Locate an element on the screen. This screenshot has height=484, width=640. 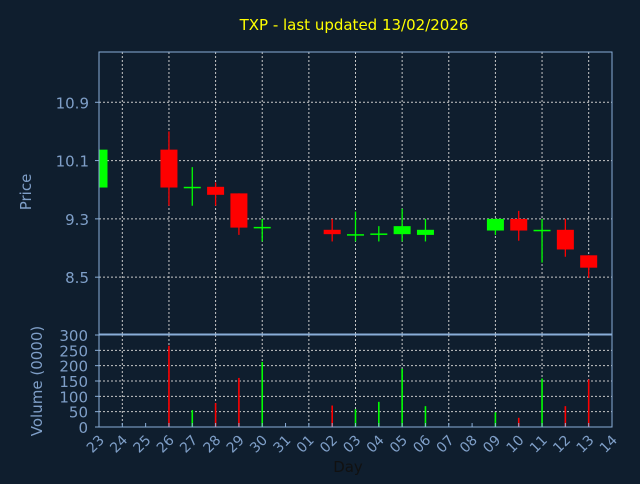
volume-y-tick-label: 150 is located at coordinates (73, 382).